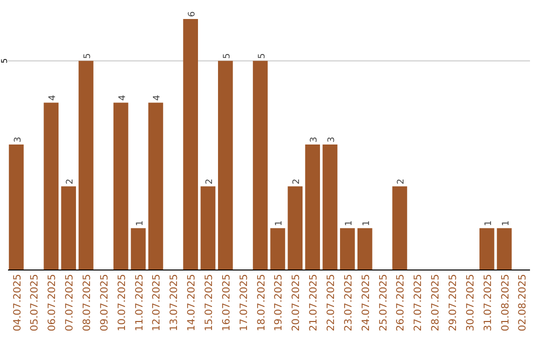 The height and width of the screenshot is (340, 540). What do you see at coordinates (52, 303) in the screenshot?
I see `x-tick-label: 06.07.2025` at bounding box center [52, 303].